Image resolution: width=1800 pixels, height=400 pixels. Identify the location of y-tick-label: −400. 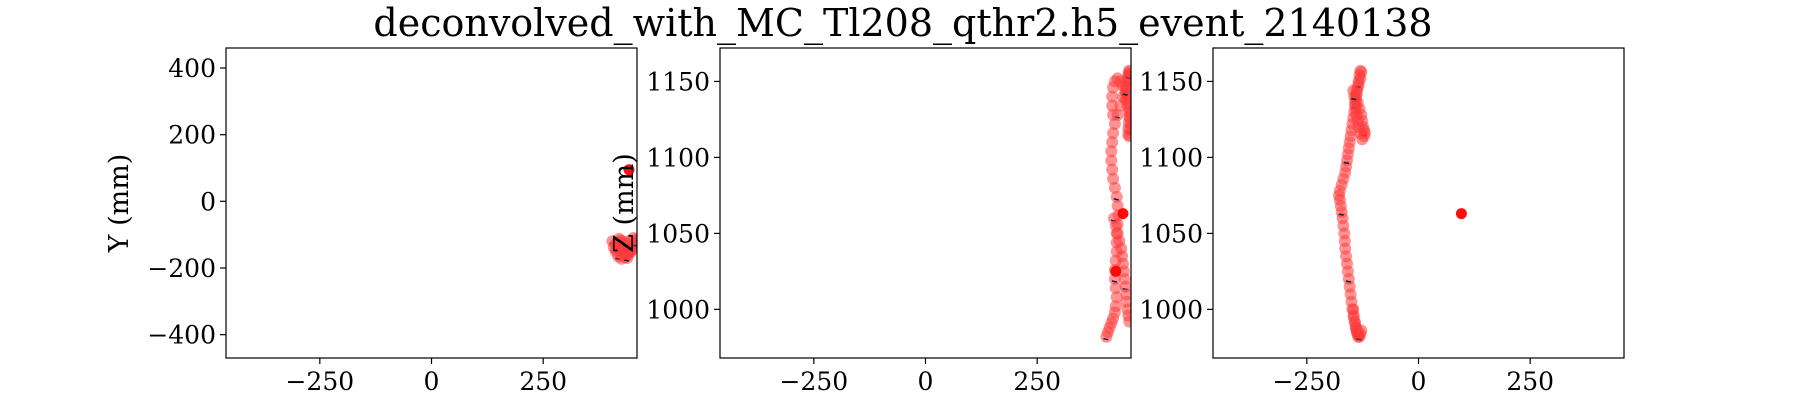
(181, 335).